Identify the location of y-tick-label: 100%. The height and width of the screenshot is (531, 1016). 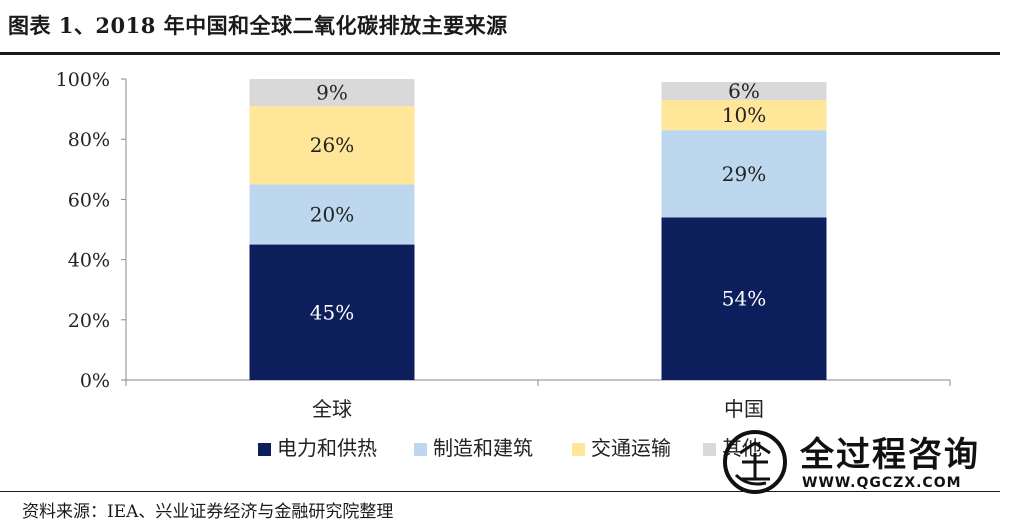
(83, 80).